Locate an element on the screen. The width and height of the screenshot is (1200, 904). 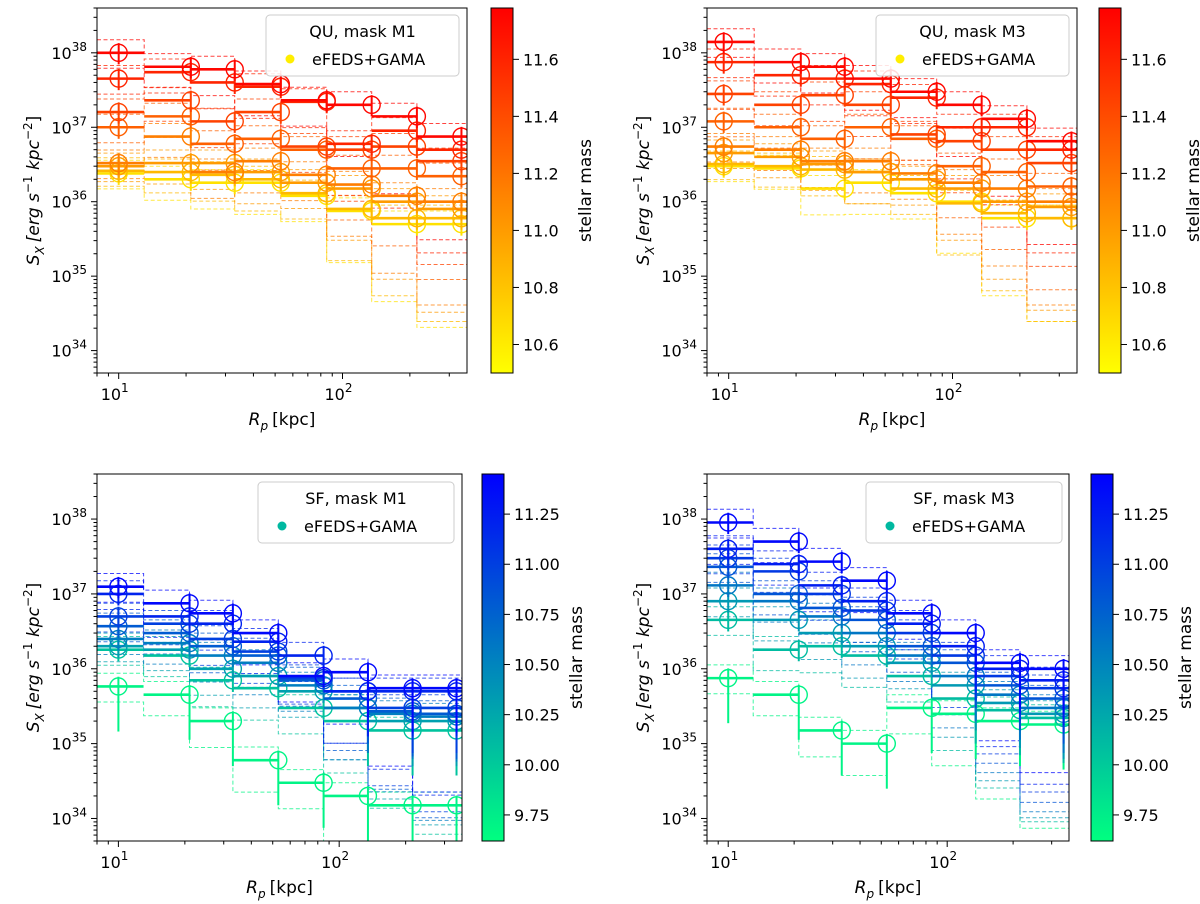
series-mass-11.6 is located at coordinates (892, 107).